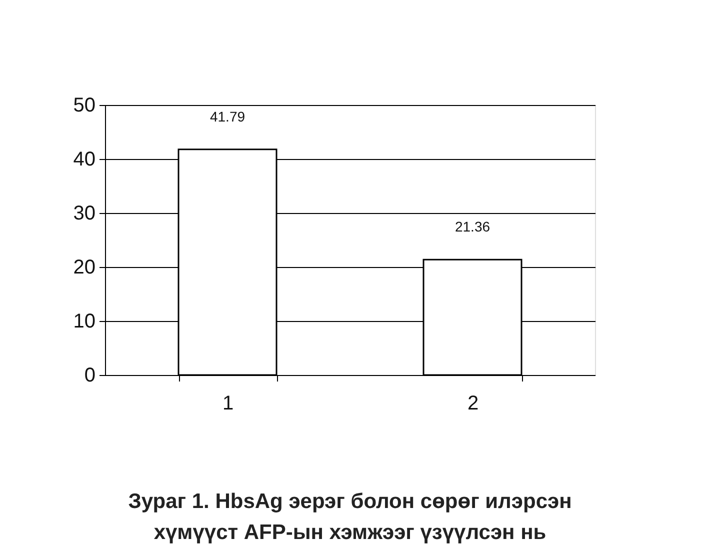  Describe the element at coordinates (473, 403) in the screenshot. I see `x-tick-label: 2` at that location.